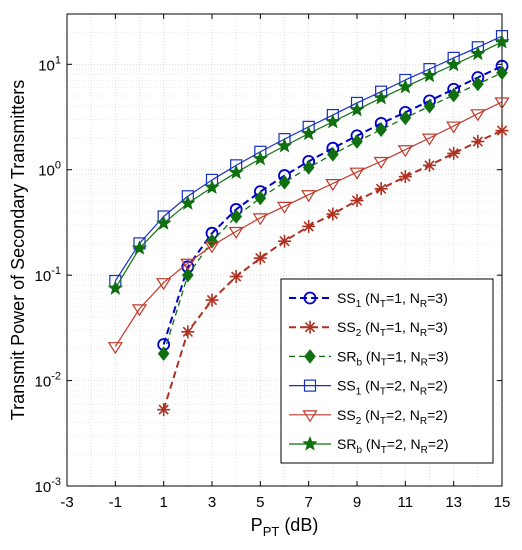 This screenshot has height=550, width=522. What do you see at coordinates (49, 64) in the screenshot?
I see `y-tick-label: 10¹` at bounding box center [49, 64].